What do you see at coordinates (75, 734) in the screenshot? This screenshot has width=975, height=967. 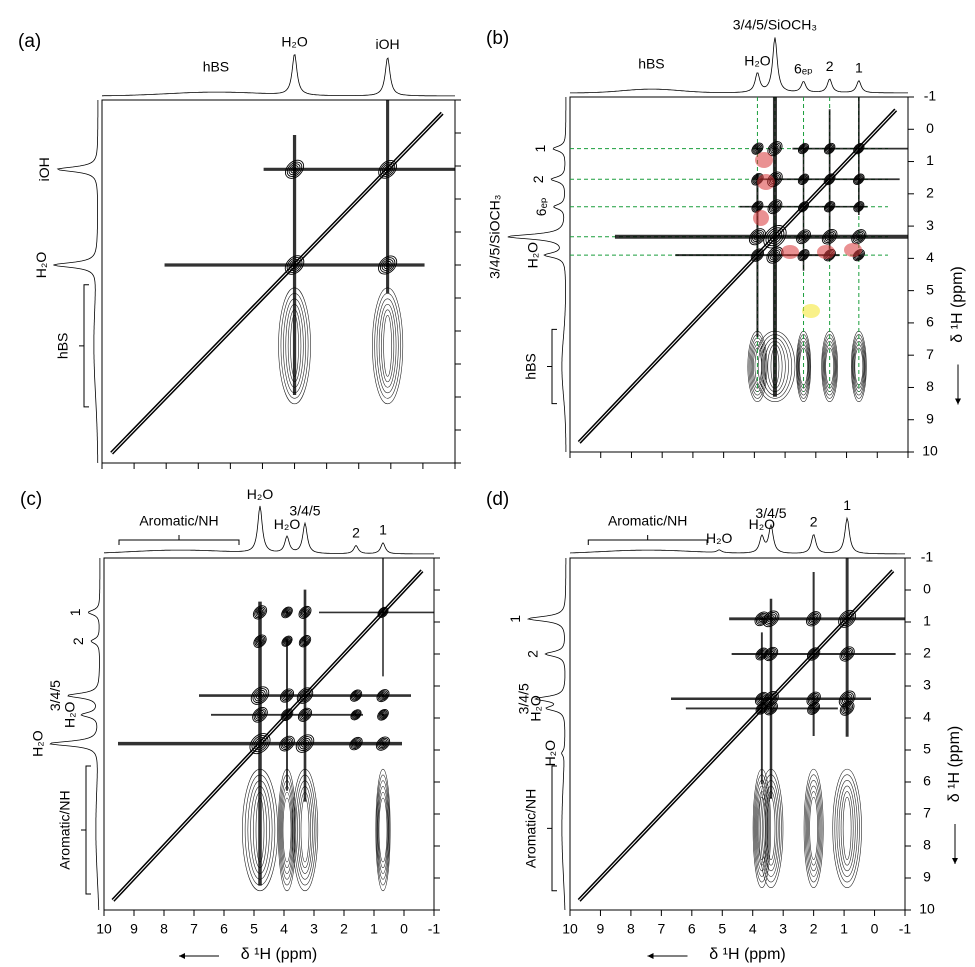 I see `left-spectrum` at bounding box center [75, 734].